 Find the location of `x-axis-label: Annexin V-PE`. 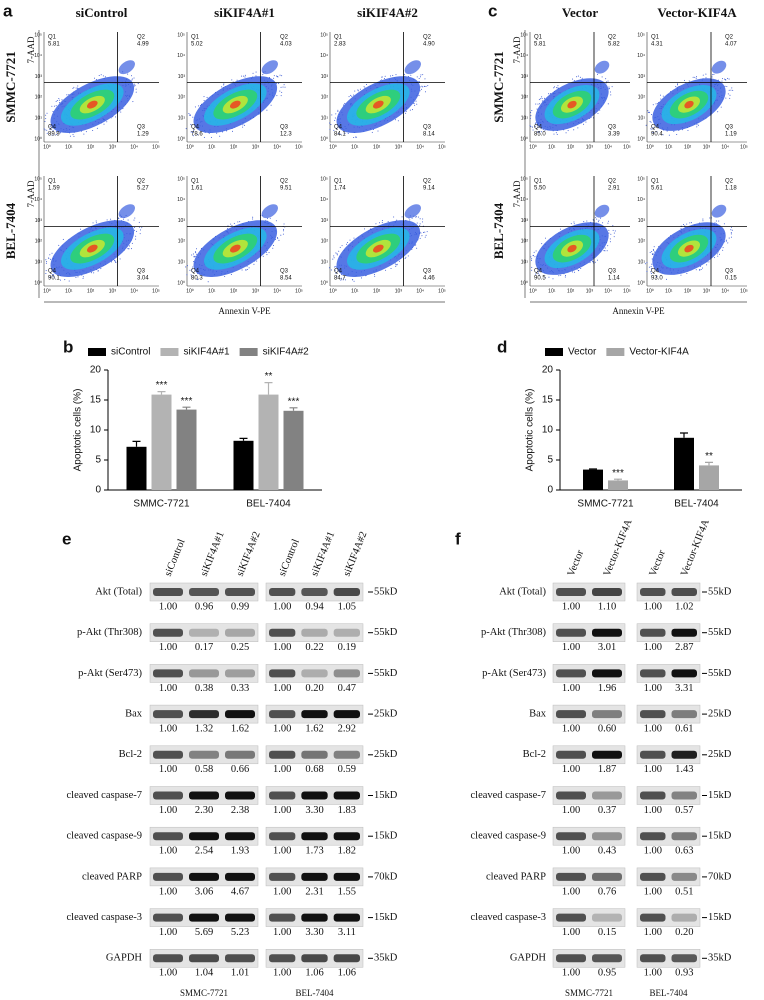

x-axis-label: Annexin V-PE is located at coordinates (244, 311).